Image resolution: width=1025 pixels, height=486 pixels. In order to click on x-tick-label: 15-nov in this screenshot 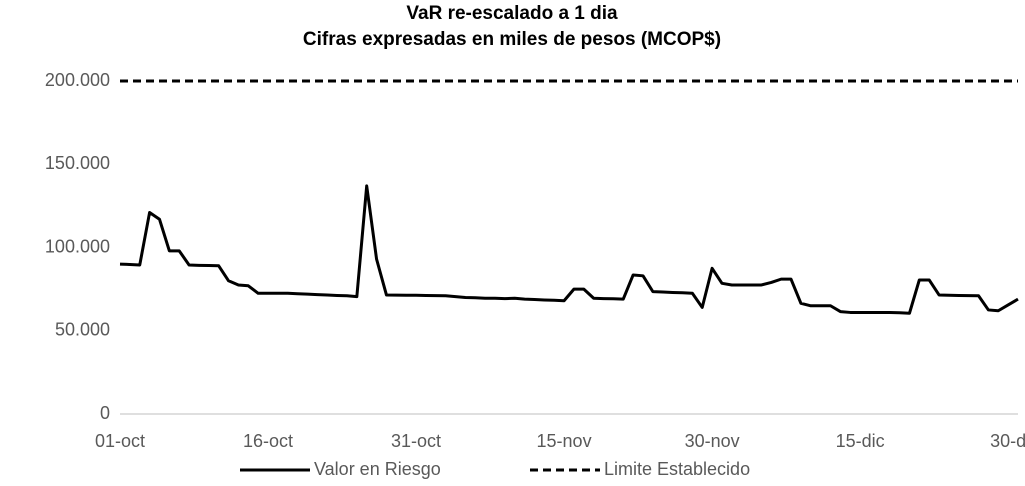, I will do `click(564, 441)`.